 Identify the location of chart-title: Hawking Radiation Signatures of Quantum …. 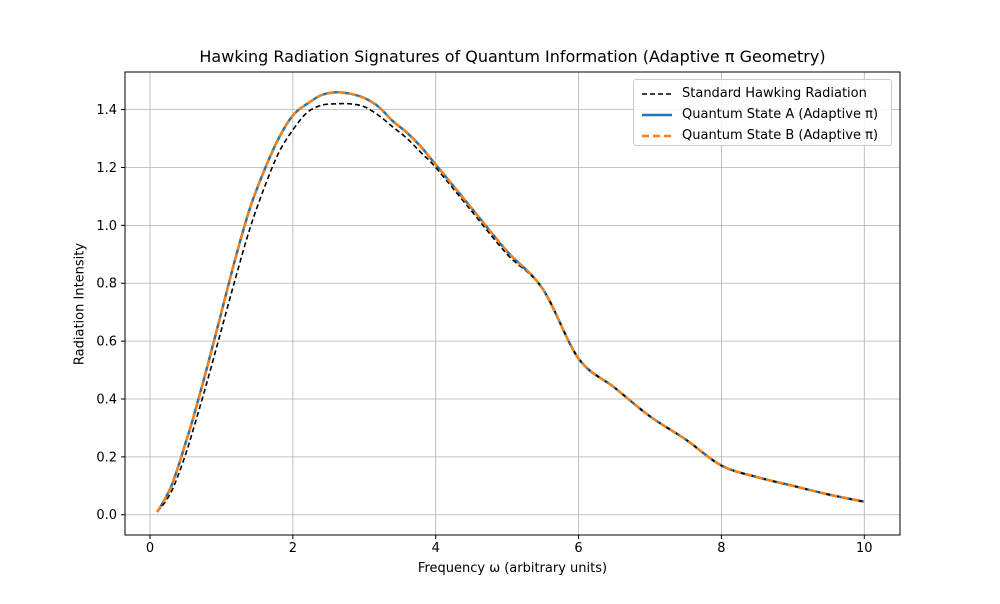
(512, 56).